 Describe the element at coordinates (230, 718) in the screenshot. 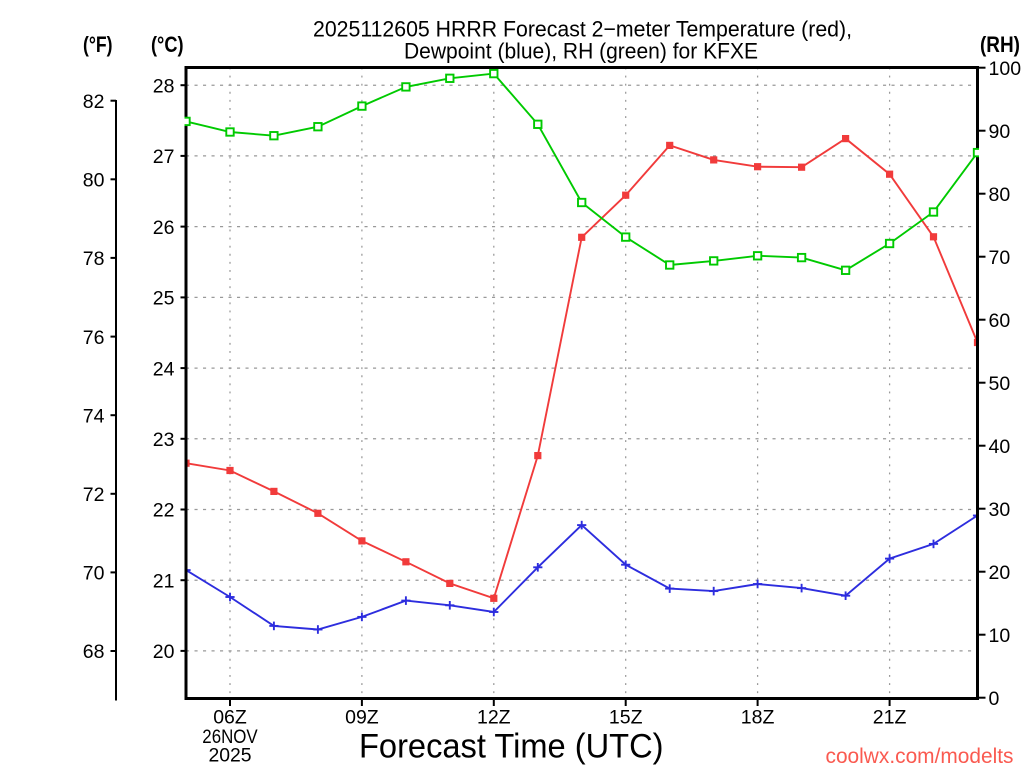

I see `svg-text: 06Z` at that location.